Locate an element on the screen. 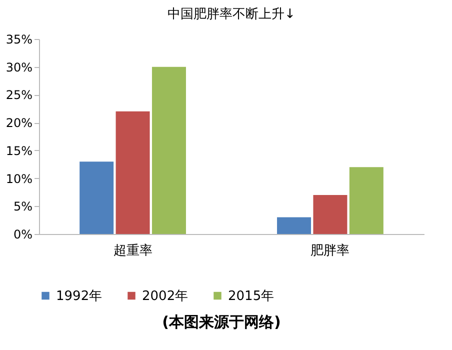 Image resolution: width=452 pixels, height=350 pixels. y-tick-label: 0% is located at coordinates (22, 235).